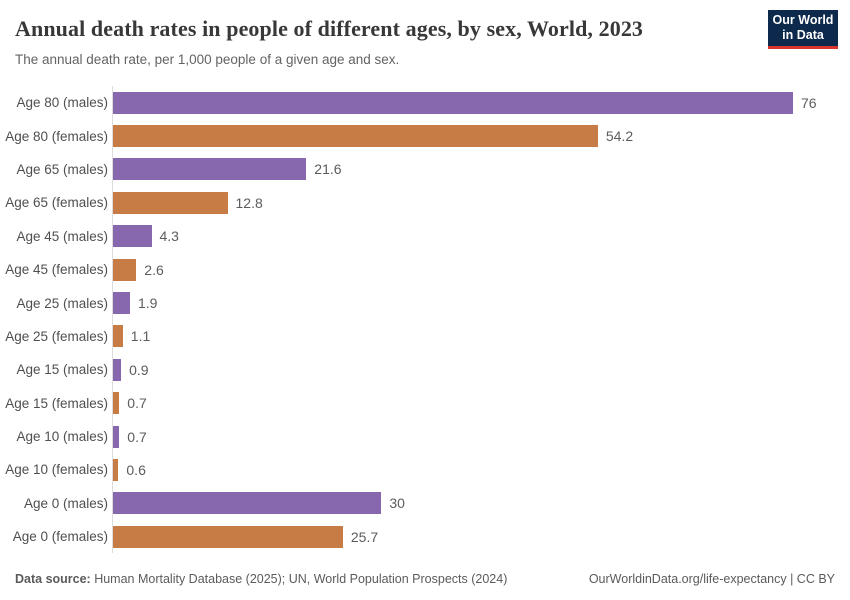 The image size is (850, 600). I want to click on bar-row-age-15-males: Age 15 (males) 0.9, so click(425, 370).